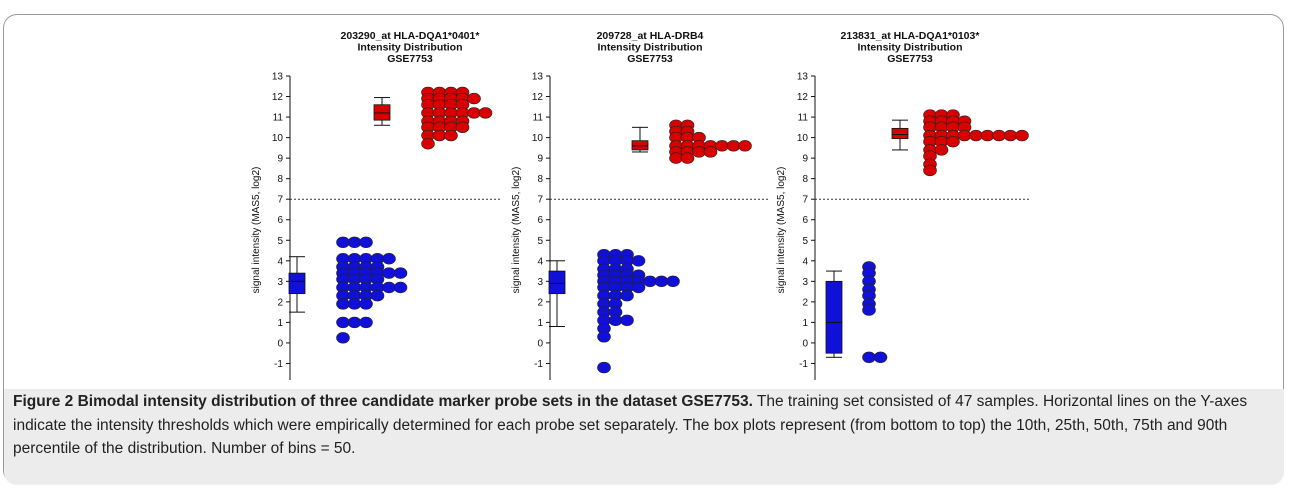 The width and height of the screenshot is (1290, 492). Describe the element at coordinates (540, 179) in the screenshot. I see `panel-2-y-tick-label: 8` at that location.